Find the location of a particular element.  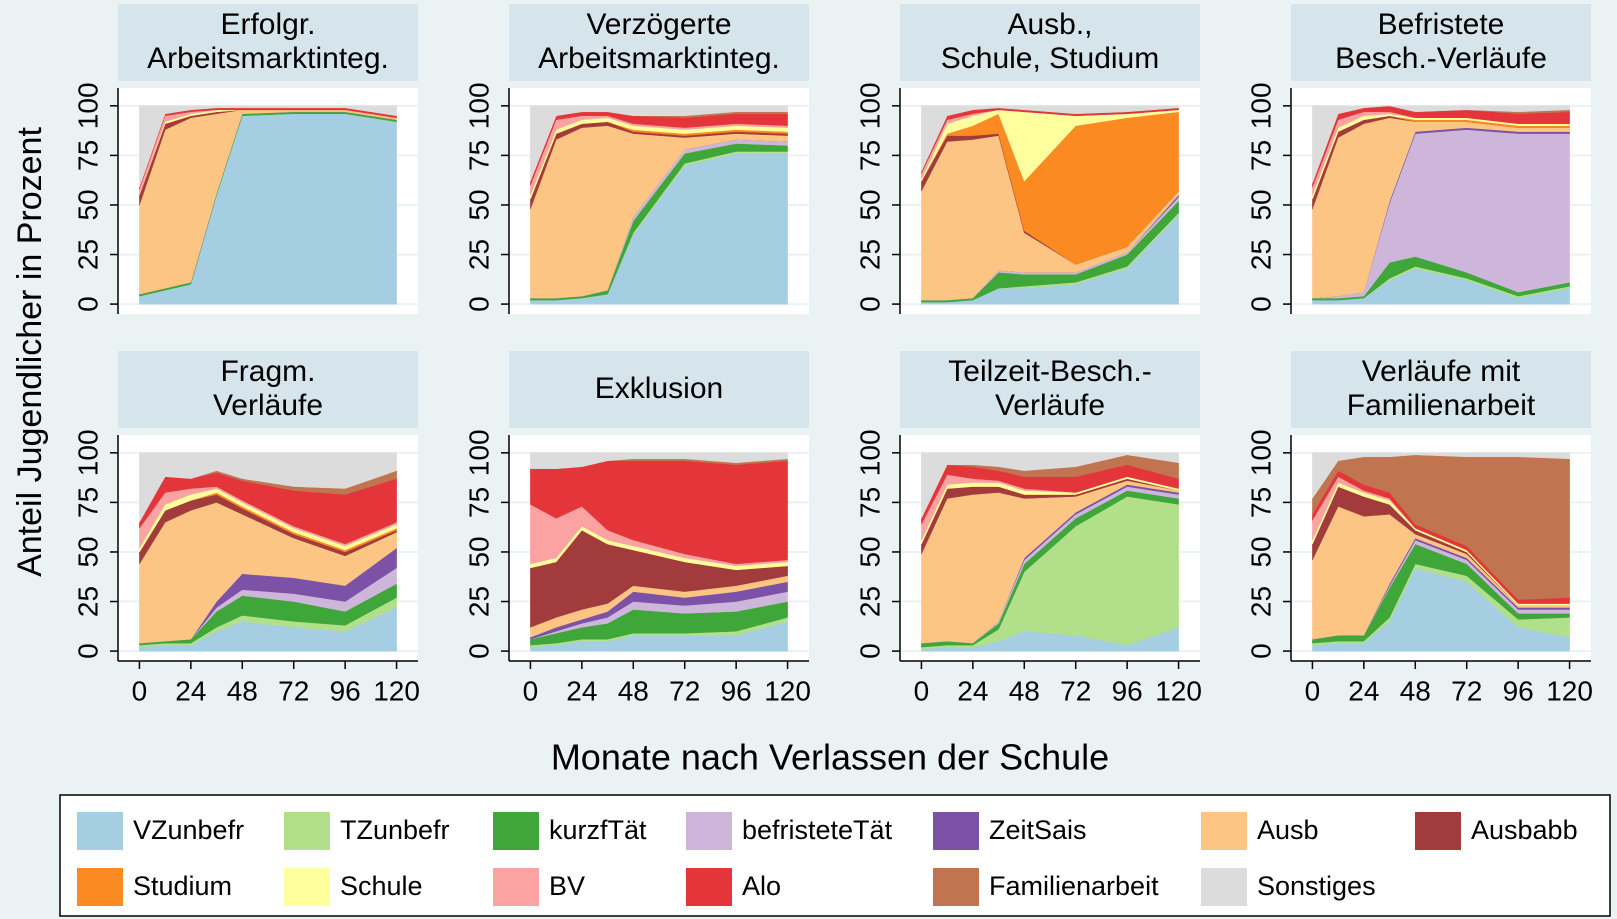

panel-title: Erfolgr. is located at coordinates (267, 24).